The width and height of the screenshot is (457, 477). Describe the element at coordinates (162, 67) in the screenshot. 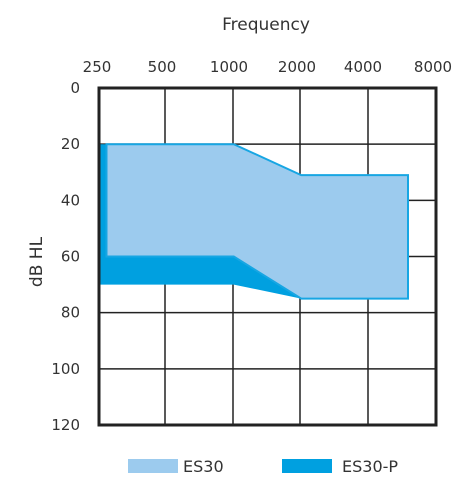

I see `x-tick-label: 500` at that location.